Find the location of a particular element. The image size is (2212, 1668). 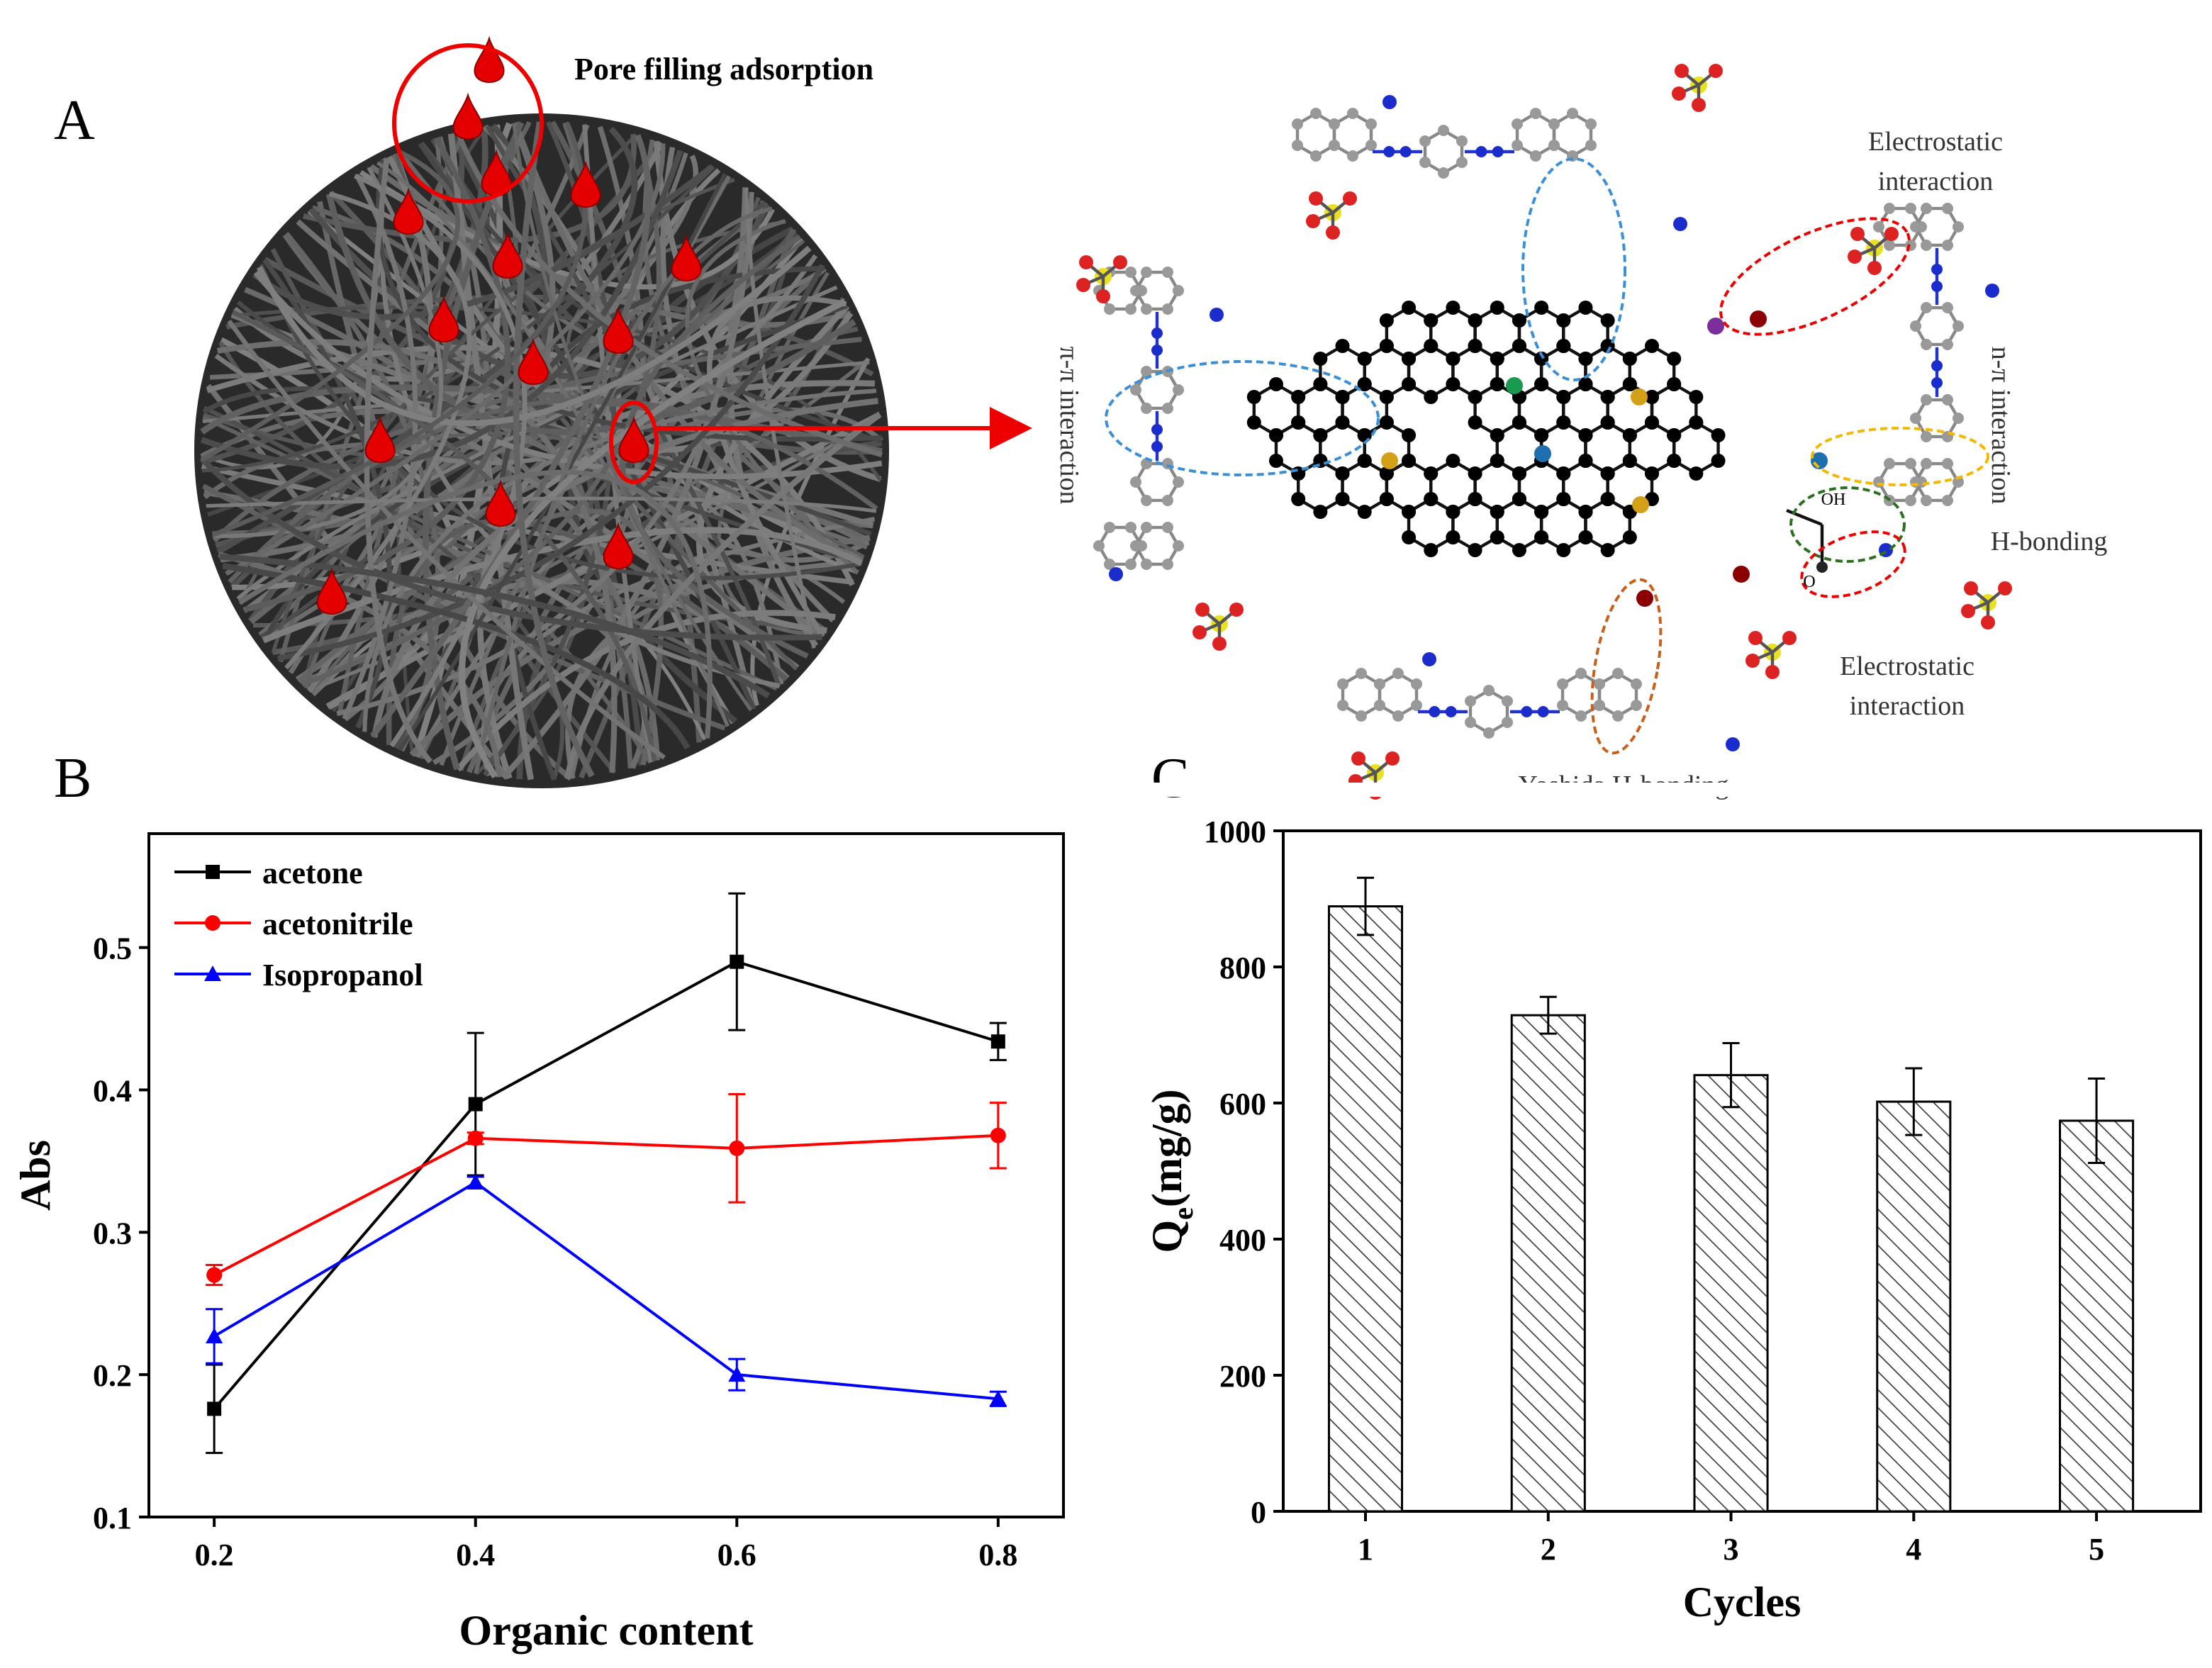

annotation: π-π interaction is located at coordinates (1069, 425).